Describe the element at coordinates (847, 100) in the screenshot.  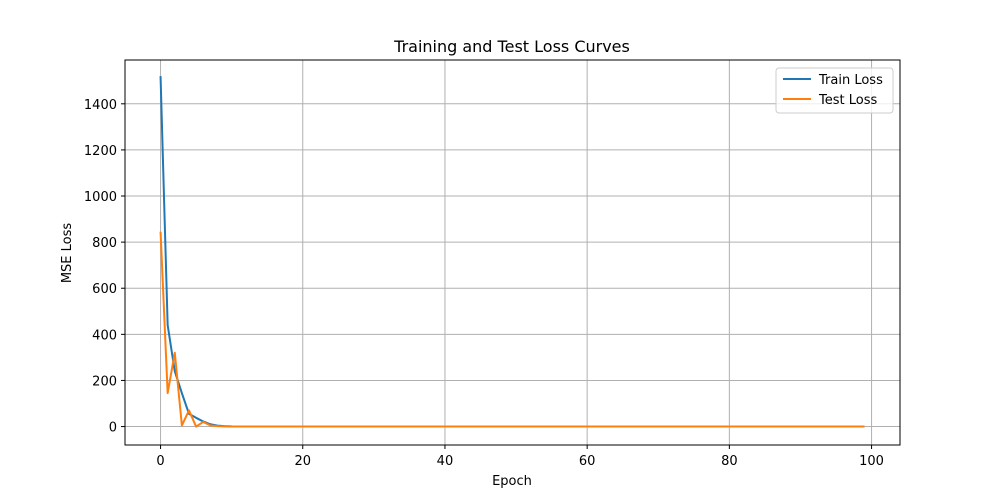
I see `legend-label-test: Test Loss` at that location.